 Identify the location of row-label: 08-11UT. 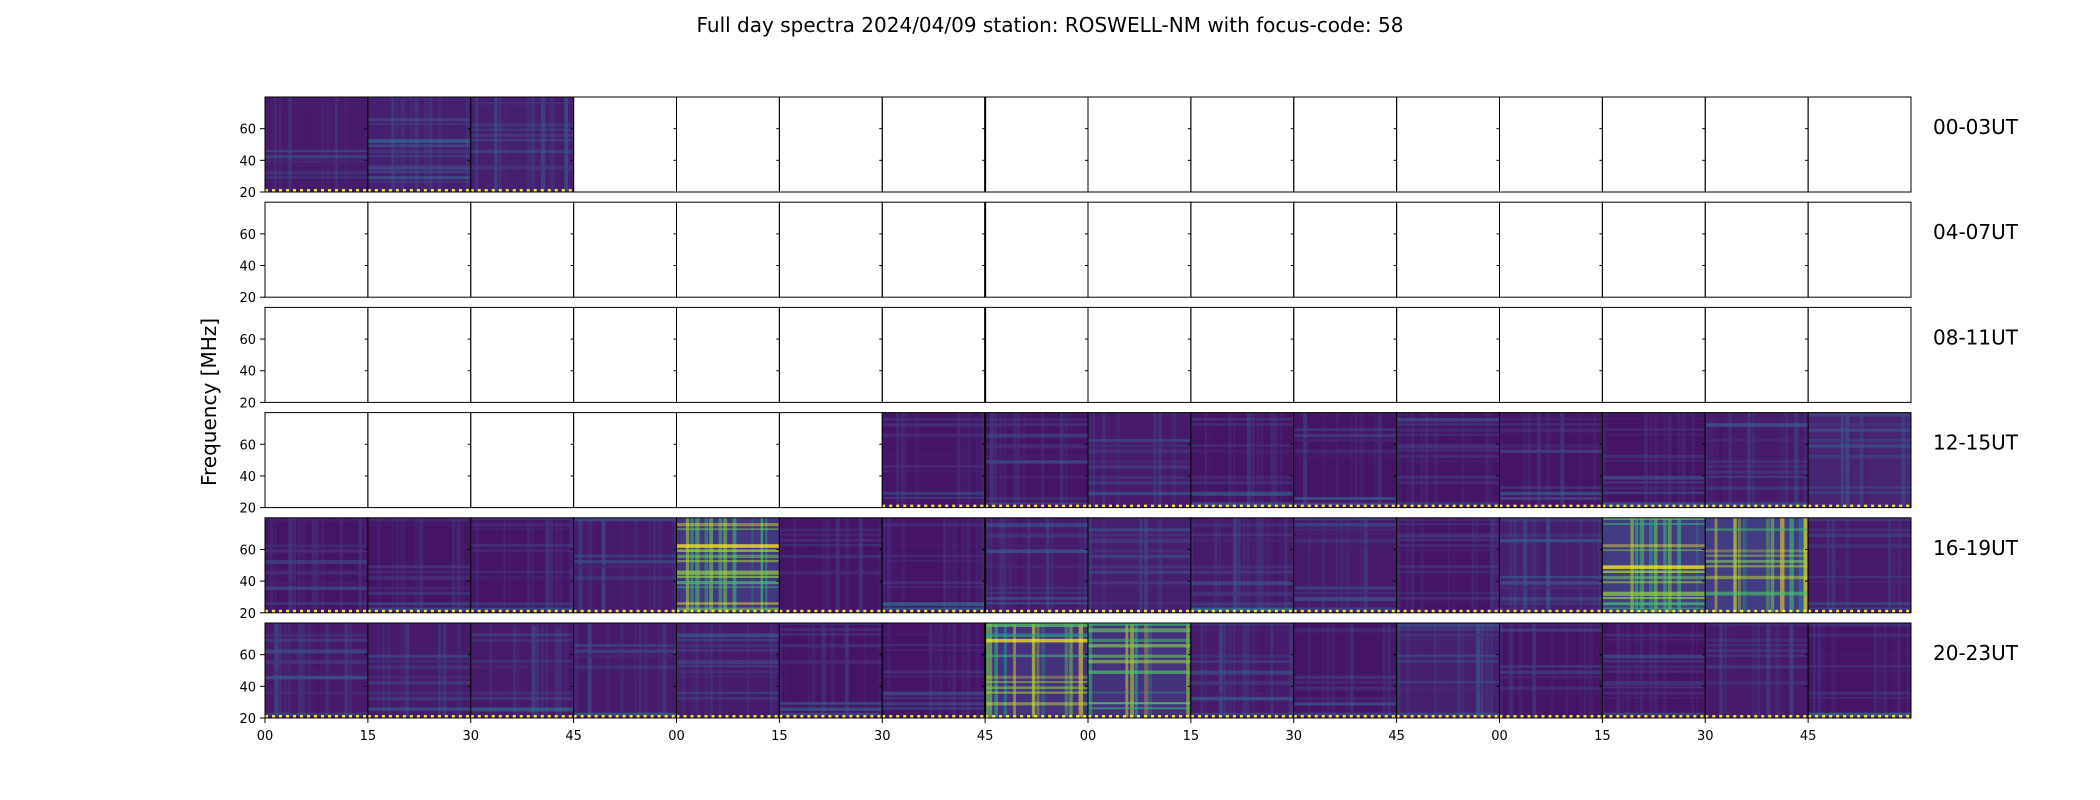
(1976, 337).